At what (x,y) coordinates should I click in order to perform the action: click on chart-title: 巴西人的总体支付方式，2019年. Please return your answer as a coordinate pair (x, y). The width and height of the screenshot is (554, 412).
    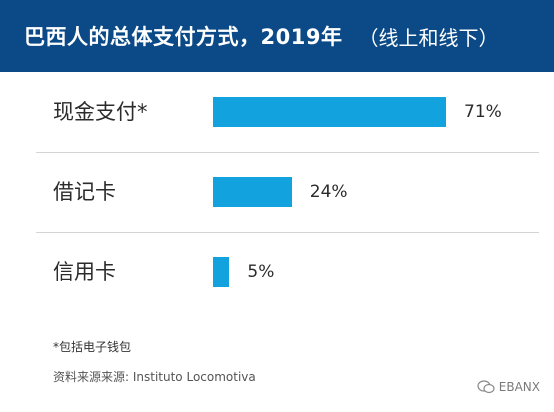
    Looking at the image, I should click on (183, 37).